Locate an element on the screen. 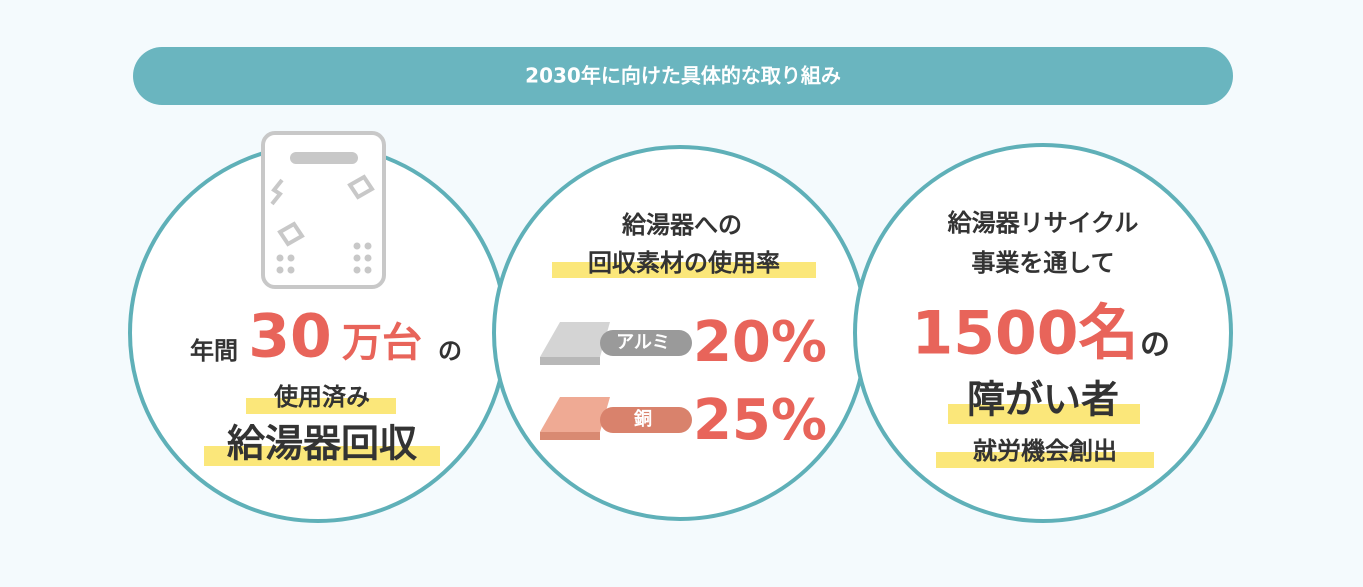 The height and width of the screenshot is (587, 1363). number: 30 is located at coordinates (290, 337).